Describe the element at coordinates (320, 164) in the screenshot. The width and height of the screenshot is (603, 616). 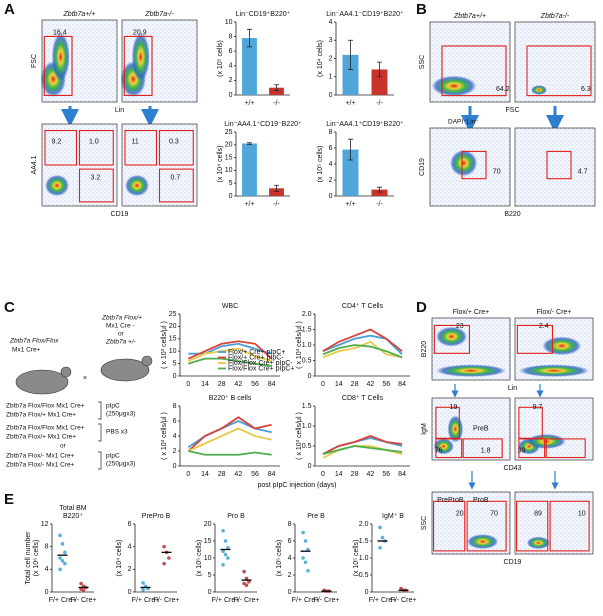
I see `y-axis-label: (x 10⁵ cells)` at that location.